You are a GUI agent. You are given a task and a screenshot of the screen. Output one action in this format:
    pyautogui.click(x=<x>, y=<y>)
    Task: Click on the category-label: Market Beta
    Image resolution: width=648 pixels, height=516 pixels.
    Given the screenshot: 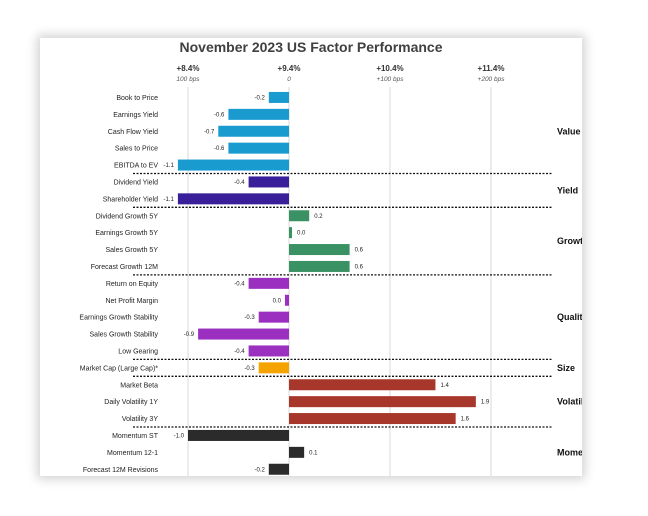 What is the action you would take?
    pyautogui.click(x=139, y=385)
    